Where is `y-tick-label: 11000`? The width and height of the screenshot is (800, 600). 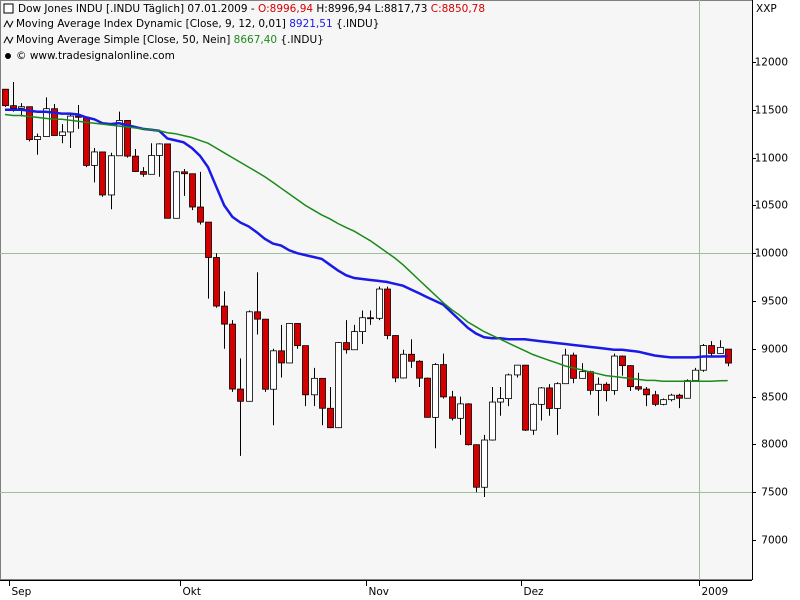 y-tick-label: 11000 is located at coordinates (771, 159).